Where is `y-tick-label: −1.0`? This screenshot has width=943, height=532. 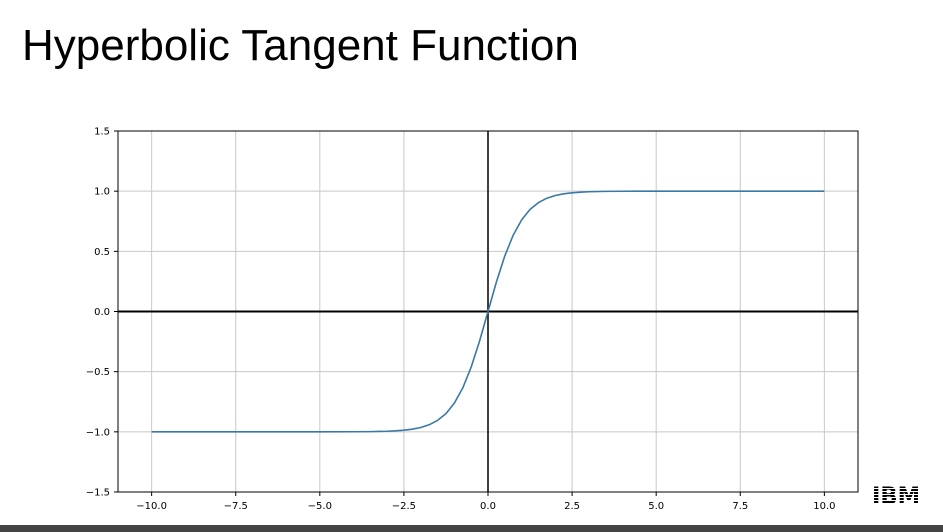
y-tick-label: −1.0 is located at coordinates (98, 432).